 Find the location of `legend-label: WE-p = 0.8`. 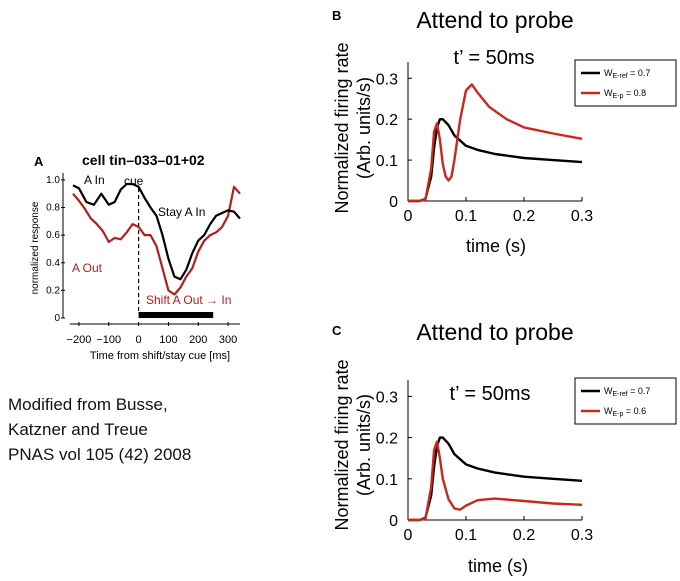

legend-label: WE-p = 0.8 is located at coordinates (625, 94).